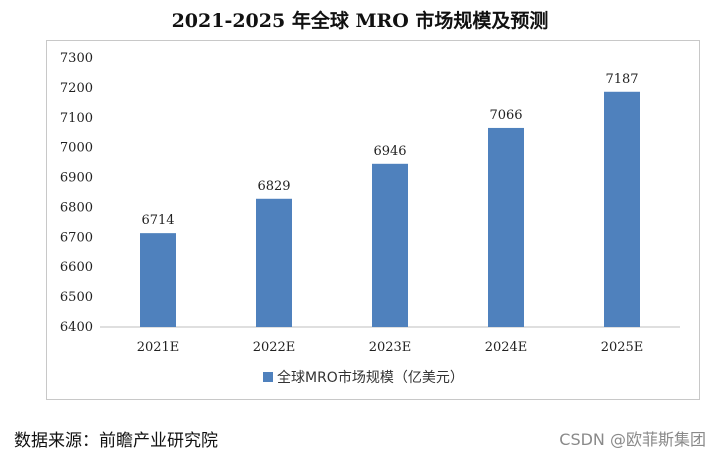 The image size is (720, 456). What do you see at coordinates (157, 220) in the screenshot?
I see `data-label: 6714` at bounding box center [157, 220].